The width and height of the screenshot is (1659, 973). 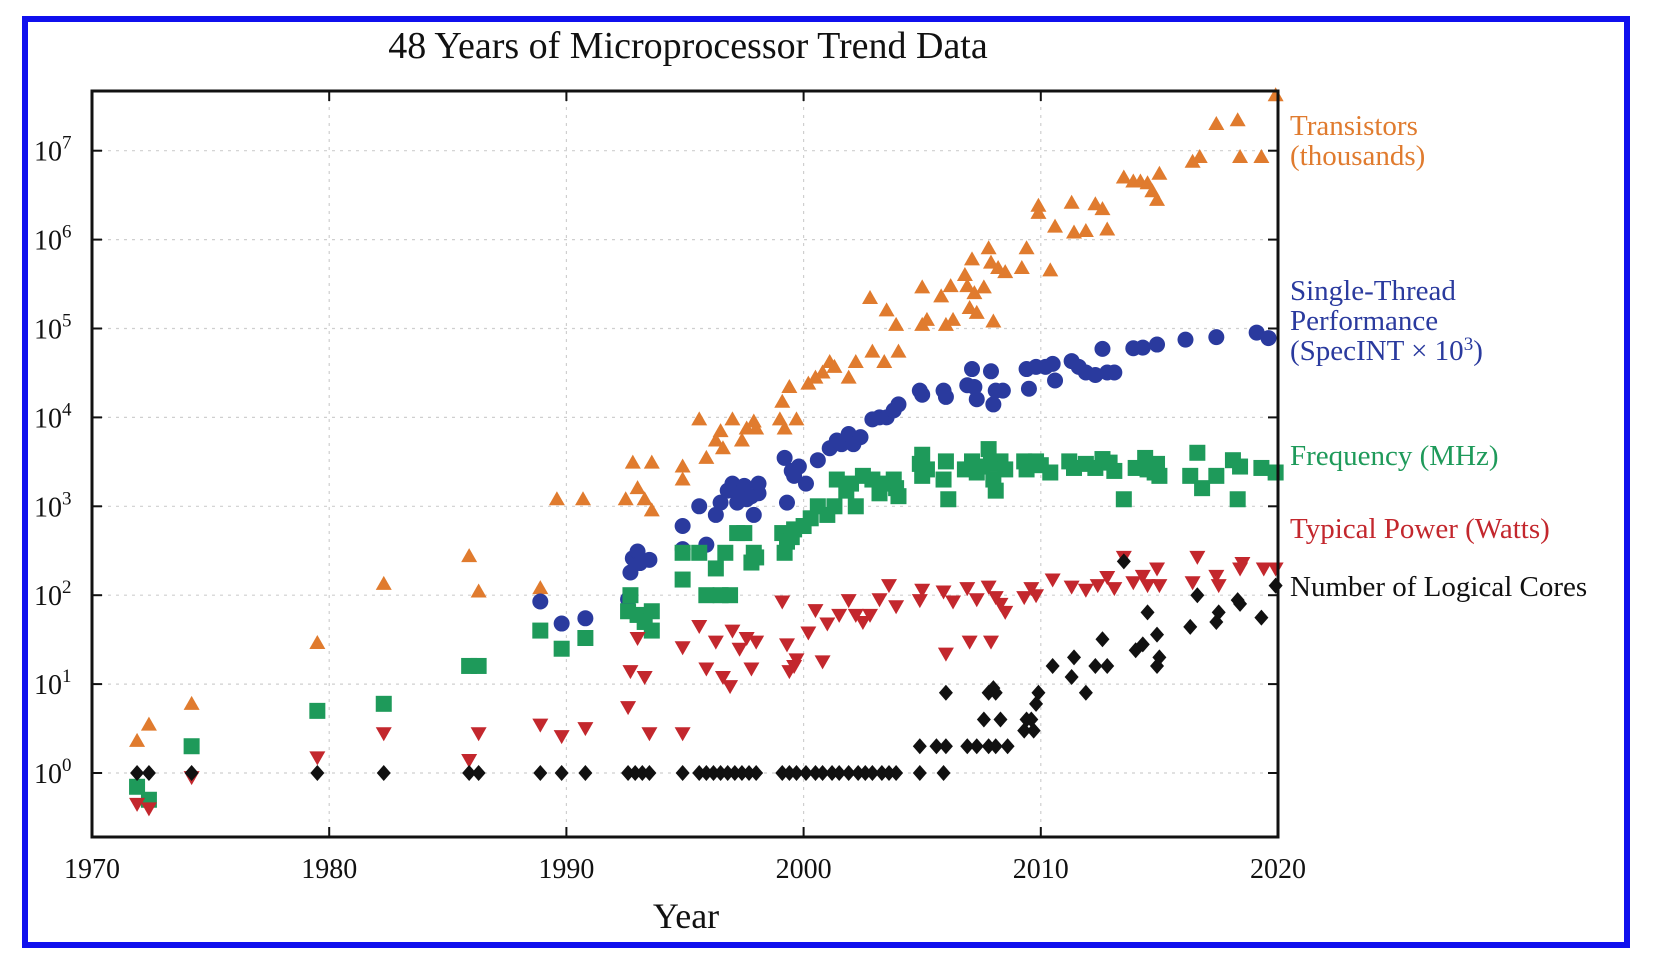 I want to click on y-tick-exponent: 6, so click(x=67, y=232).